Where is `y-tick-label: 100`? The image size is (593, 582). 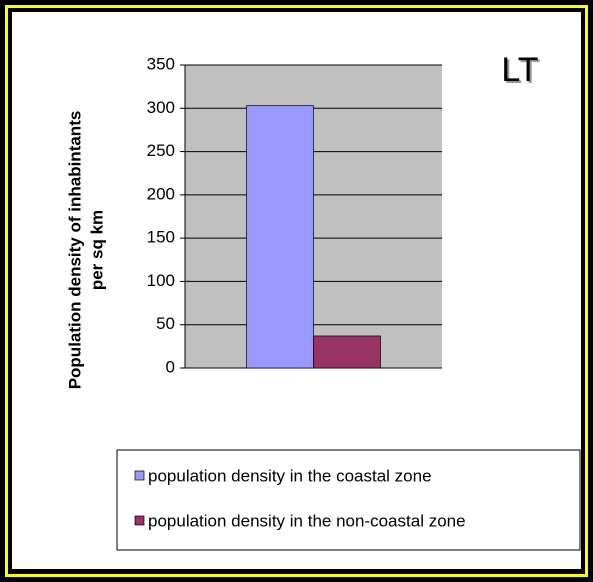 y-tick-label: 100 is located at coordinates (161, 280).